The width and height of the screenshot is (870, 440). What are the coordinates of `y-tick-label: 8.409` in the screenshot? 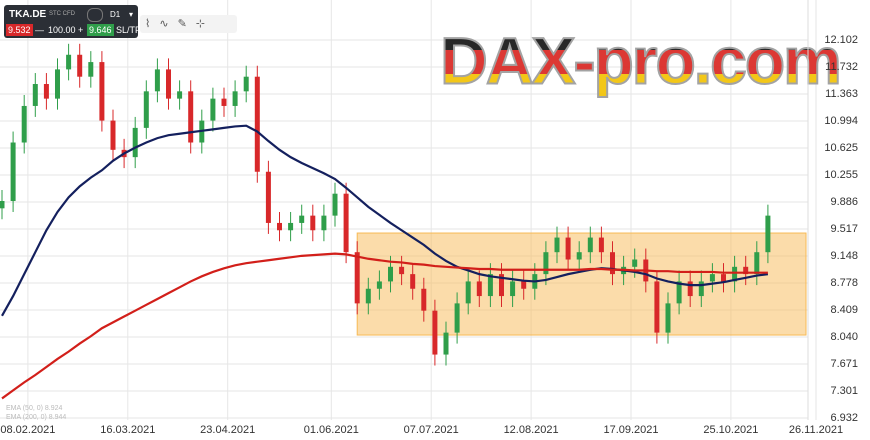 It's located at (844, 310).